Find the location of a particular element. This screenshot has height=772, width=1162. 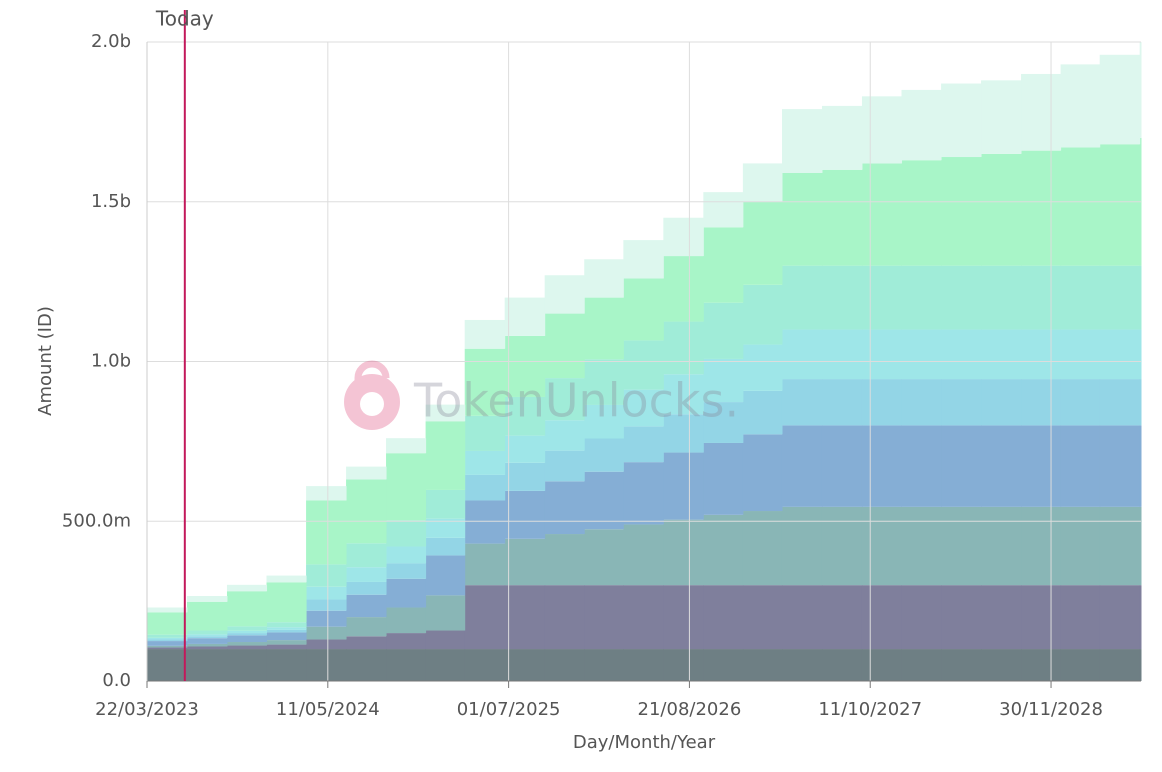

watermark-text: TokenUnlocks. is located at coordinates (576, 401).